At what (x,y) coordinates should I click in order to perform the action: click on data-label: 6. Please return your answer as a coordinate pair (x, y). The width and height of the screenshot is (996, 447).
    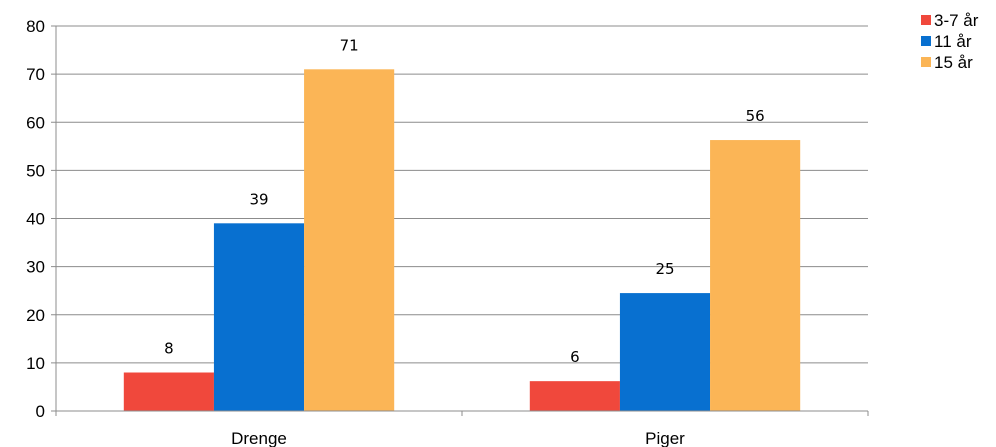
    Looking at the image, I should click on (575, 357).